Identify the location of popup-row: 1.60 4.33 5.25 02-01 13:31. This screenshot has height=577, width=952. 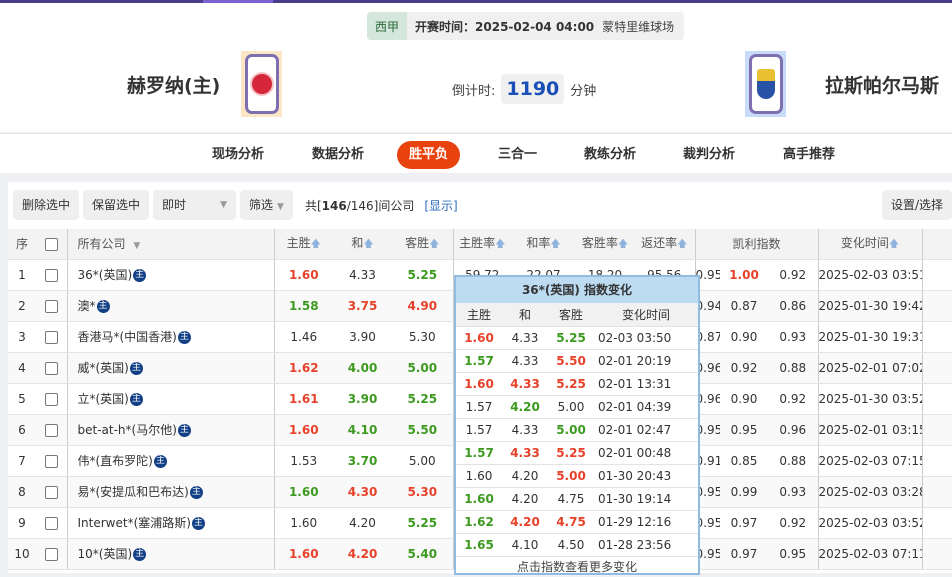
(577, 384).